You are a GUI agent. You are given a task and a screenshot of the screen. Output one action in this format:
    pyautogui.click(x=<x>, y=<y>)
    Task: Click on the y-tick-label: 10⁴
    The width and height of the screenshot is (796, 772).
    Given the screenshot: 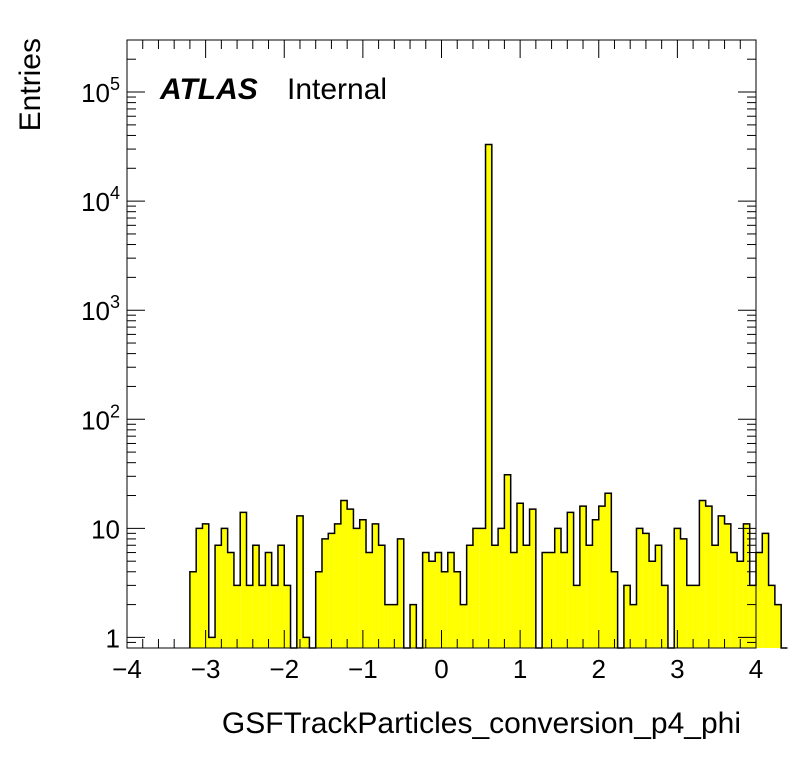 What is the action you would take?
    pyautogui.click(x=100, y=200)
    